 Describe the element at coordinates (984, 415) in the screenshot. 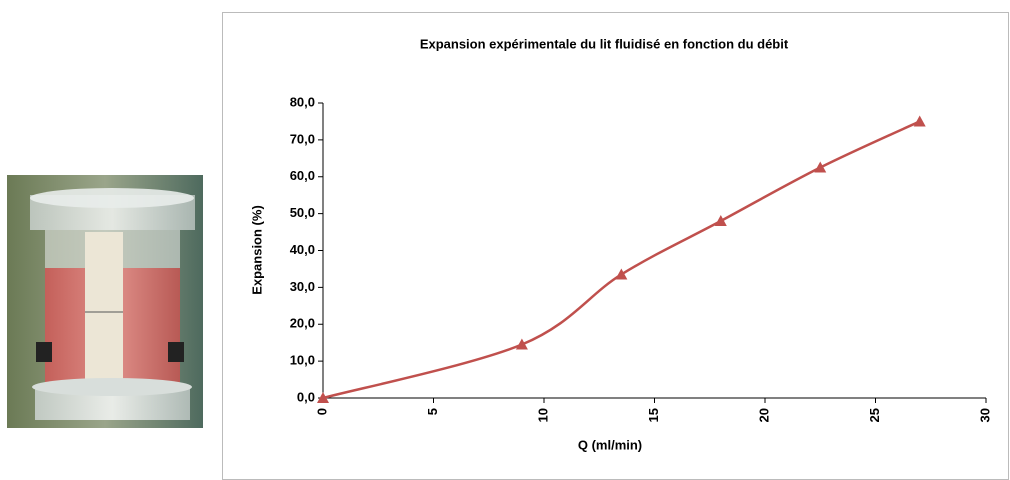

I see `x-tick-label: 30` at that location.